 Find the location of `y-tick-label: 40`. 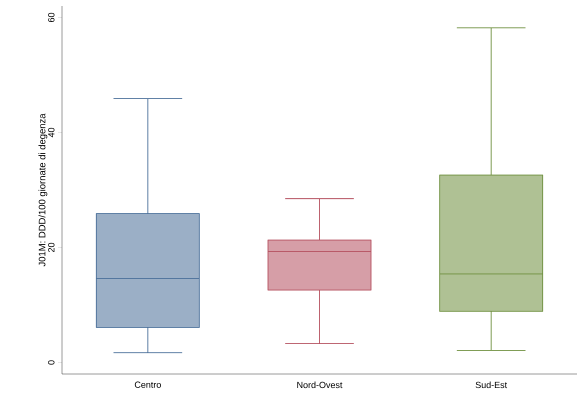

y-tick-label: 40 is located at coordinates (51, 133).